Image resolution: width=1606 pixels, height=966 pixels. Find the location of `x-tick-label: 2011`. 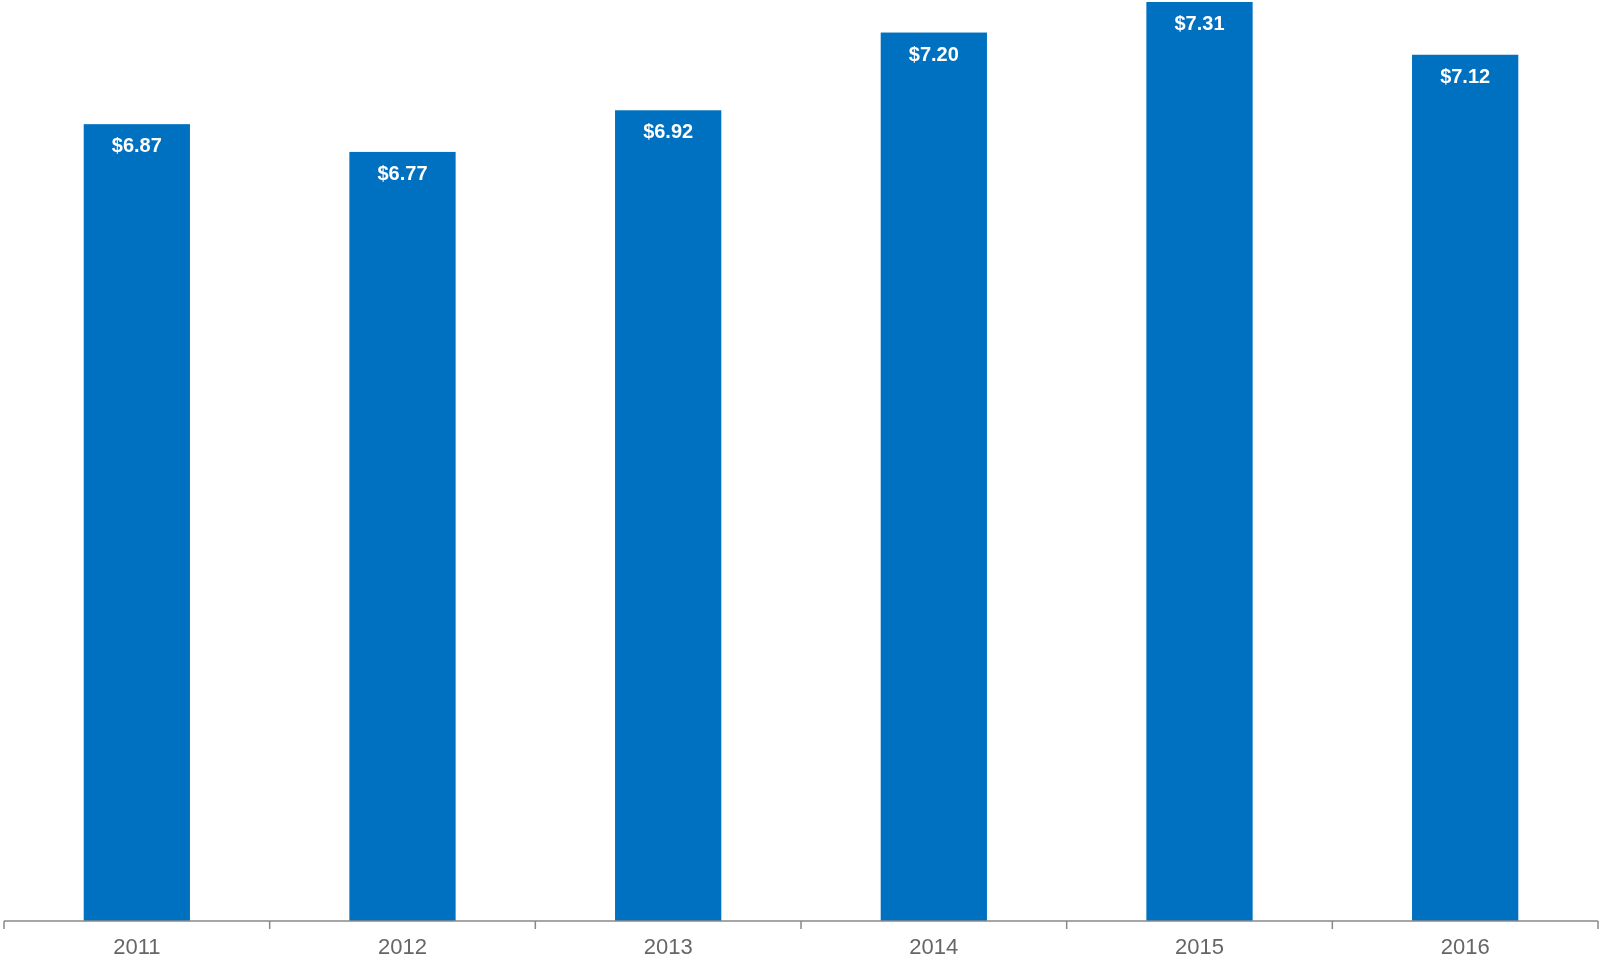

x-tick-label: 2011 is located at coordinates (137, 946).